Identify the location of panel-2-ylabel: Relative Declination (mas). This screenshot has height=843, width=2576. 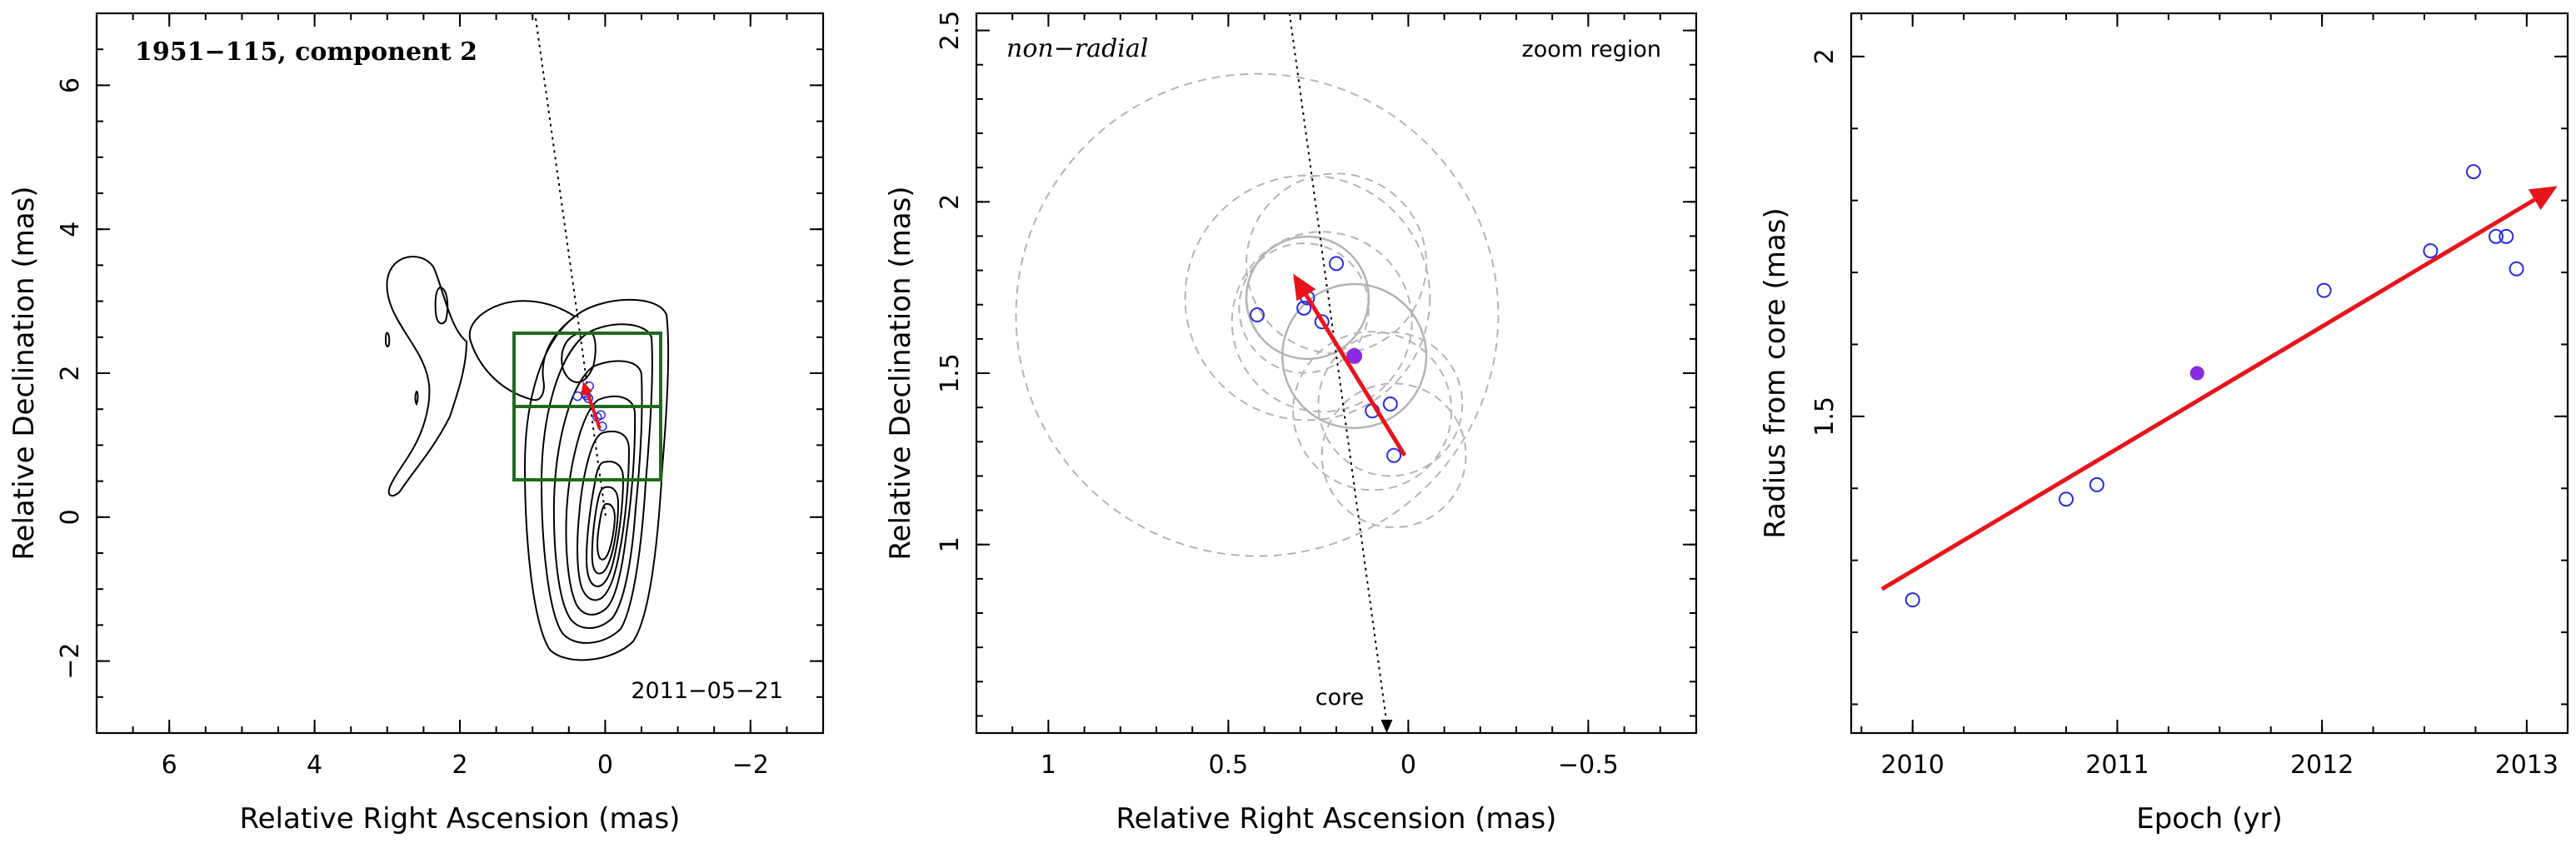
(900, 373).